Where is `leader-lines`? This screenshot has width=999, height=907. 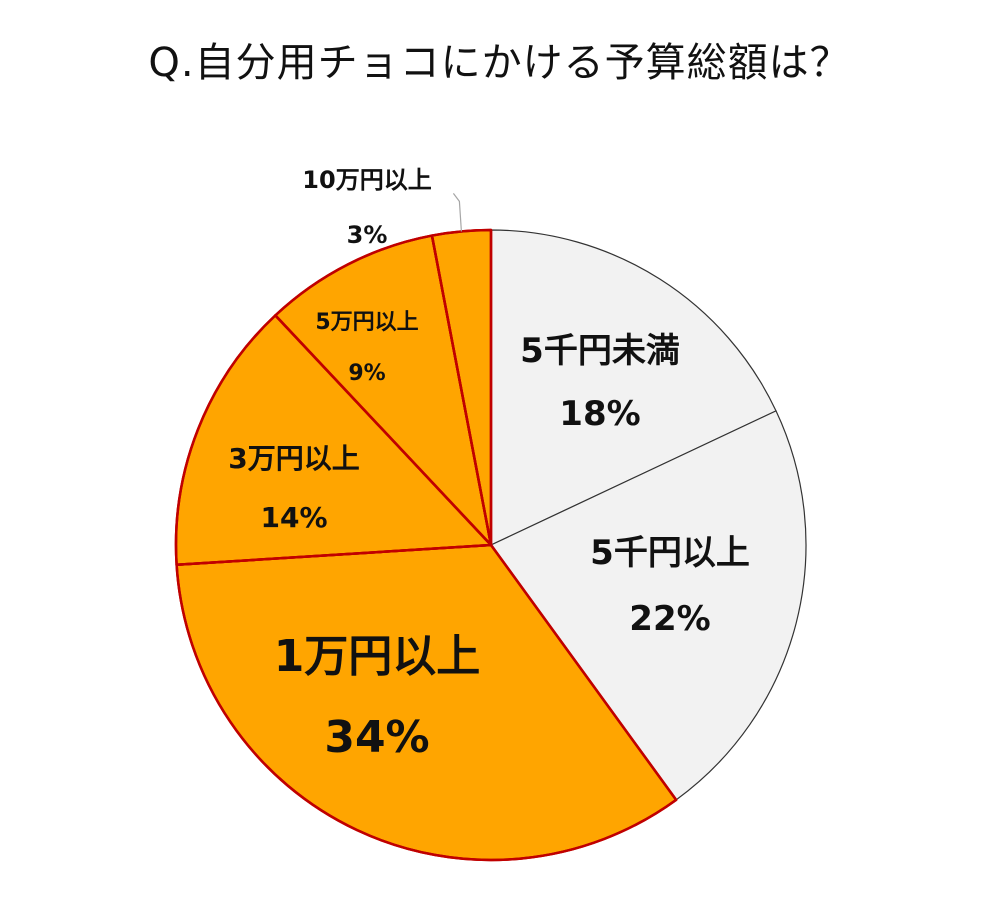
leader-lines is located at coordinates (457, 212).